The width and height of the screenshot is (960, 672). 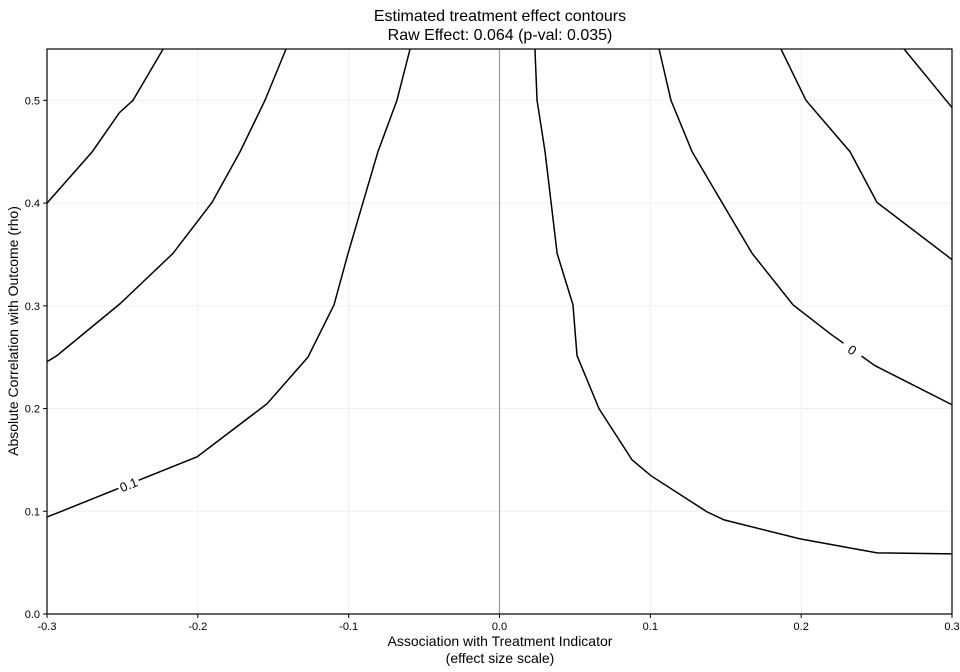 What do you see at coordinates (47, 627) in the screenshot?
I see `x-tick-label: -0.3` at bounding box center [47, 627].